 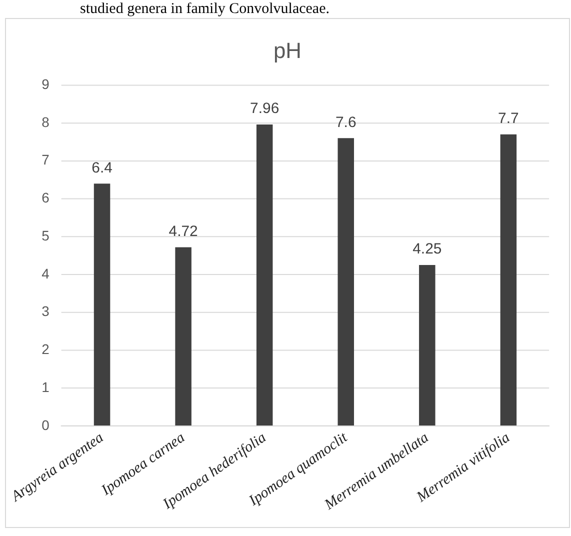 I want to click on y-tick-label: 2, so click(x=46, y=349).